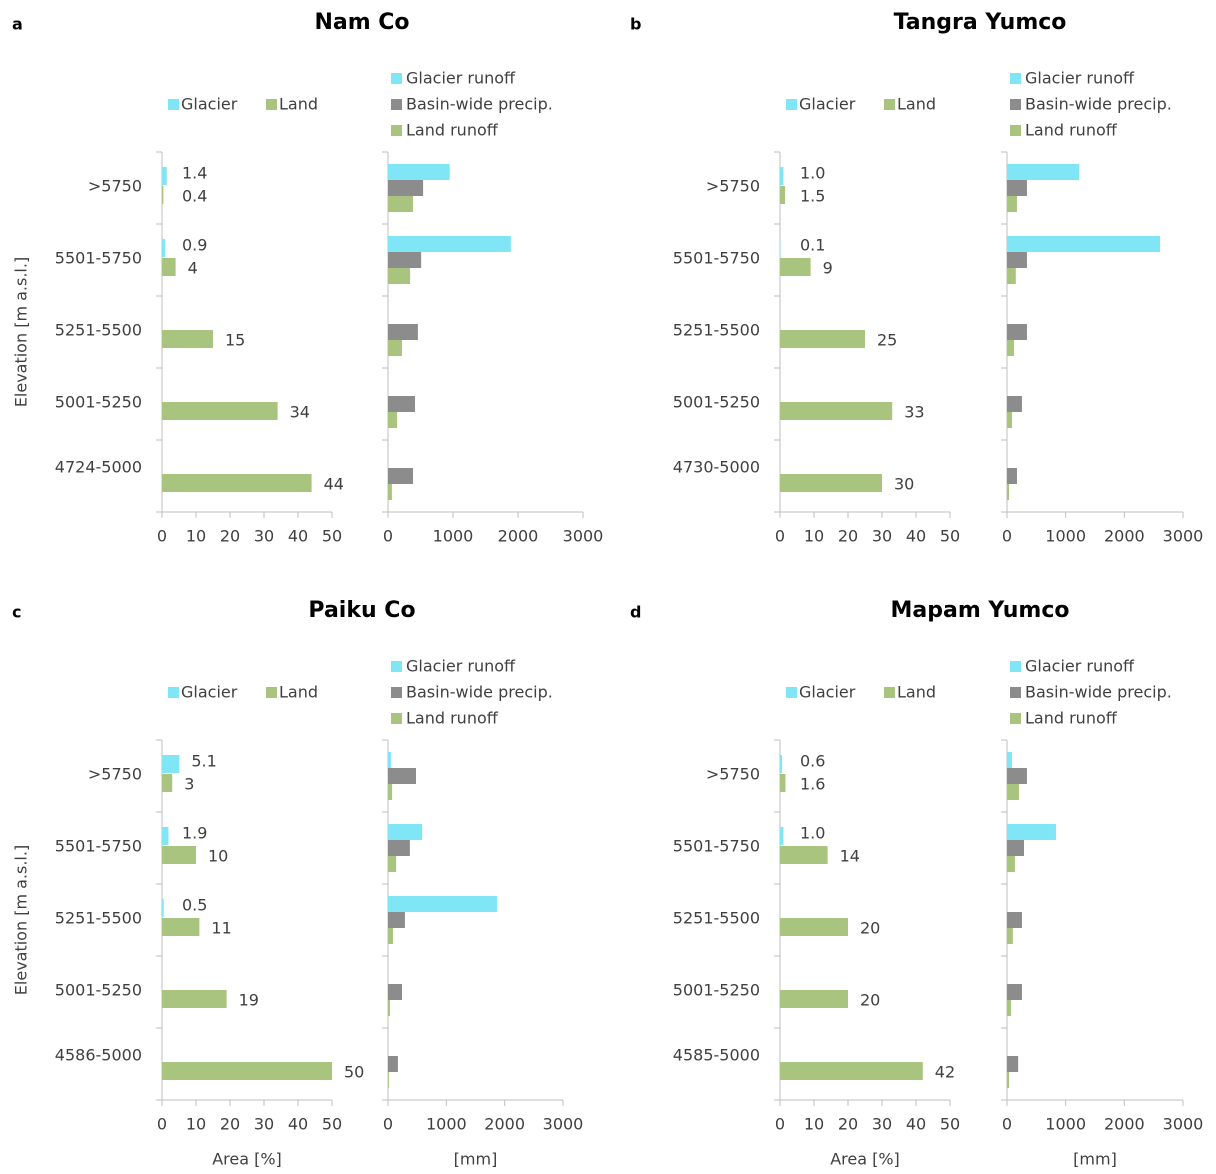  Describe the element at coordinates (850, 856) in the screenshot. I see `data-label: 14` at that location.